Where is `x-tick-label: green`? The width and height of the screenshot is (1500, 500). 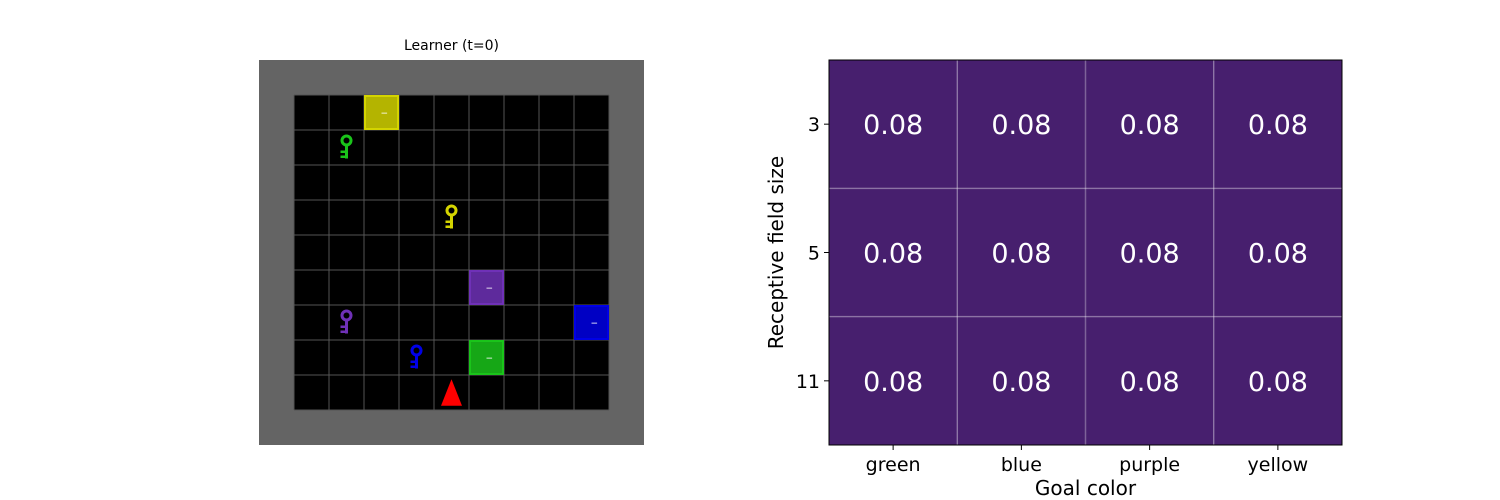 x-tick-label: green is located at coordinates (893, 465).